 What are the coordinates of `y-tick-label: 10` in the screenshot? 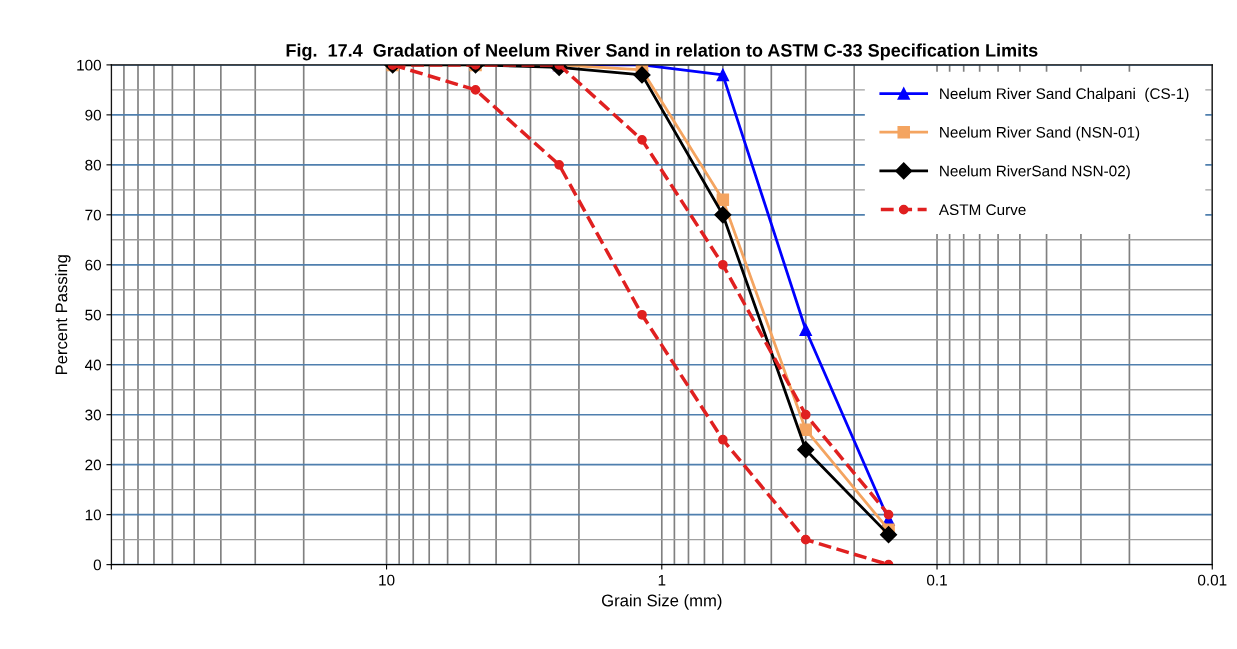 It's located at (93, 515).